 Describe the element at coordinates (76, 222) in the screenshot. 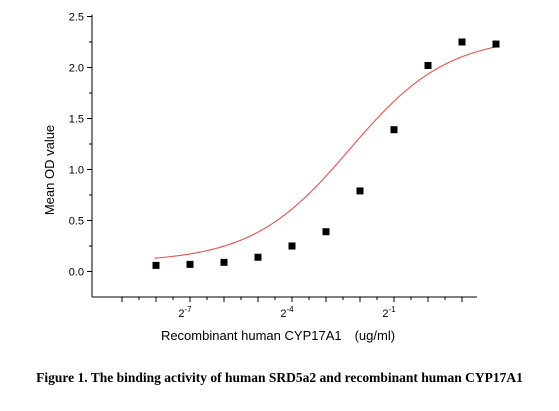

I see `y-tick-label: 0.5` at that location.